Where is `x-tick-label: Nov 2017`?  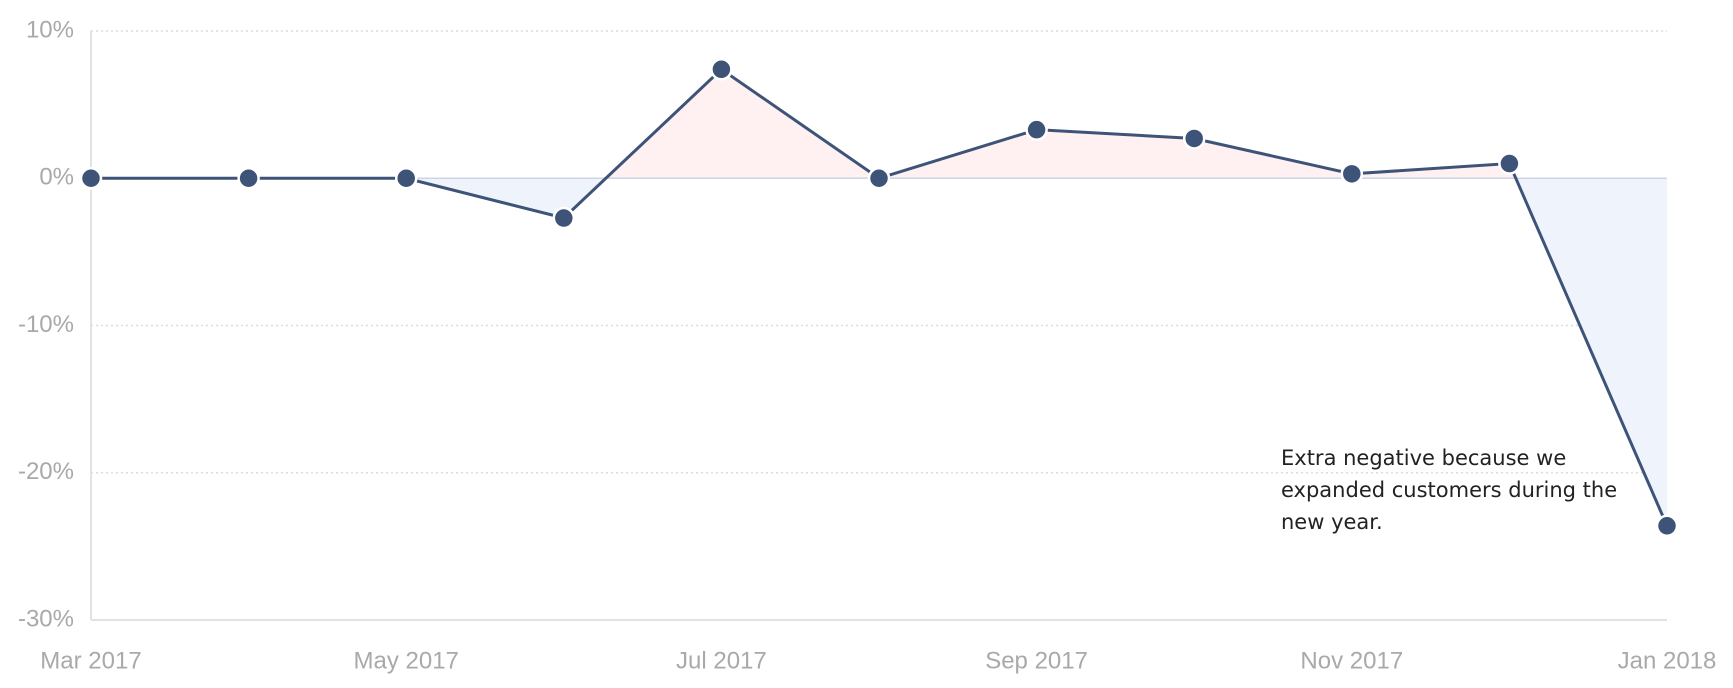
x-tick-label: Nov 2017 is located at coordinates (1351, 660).